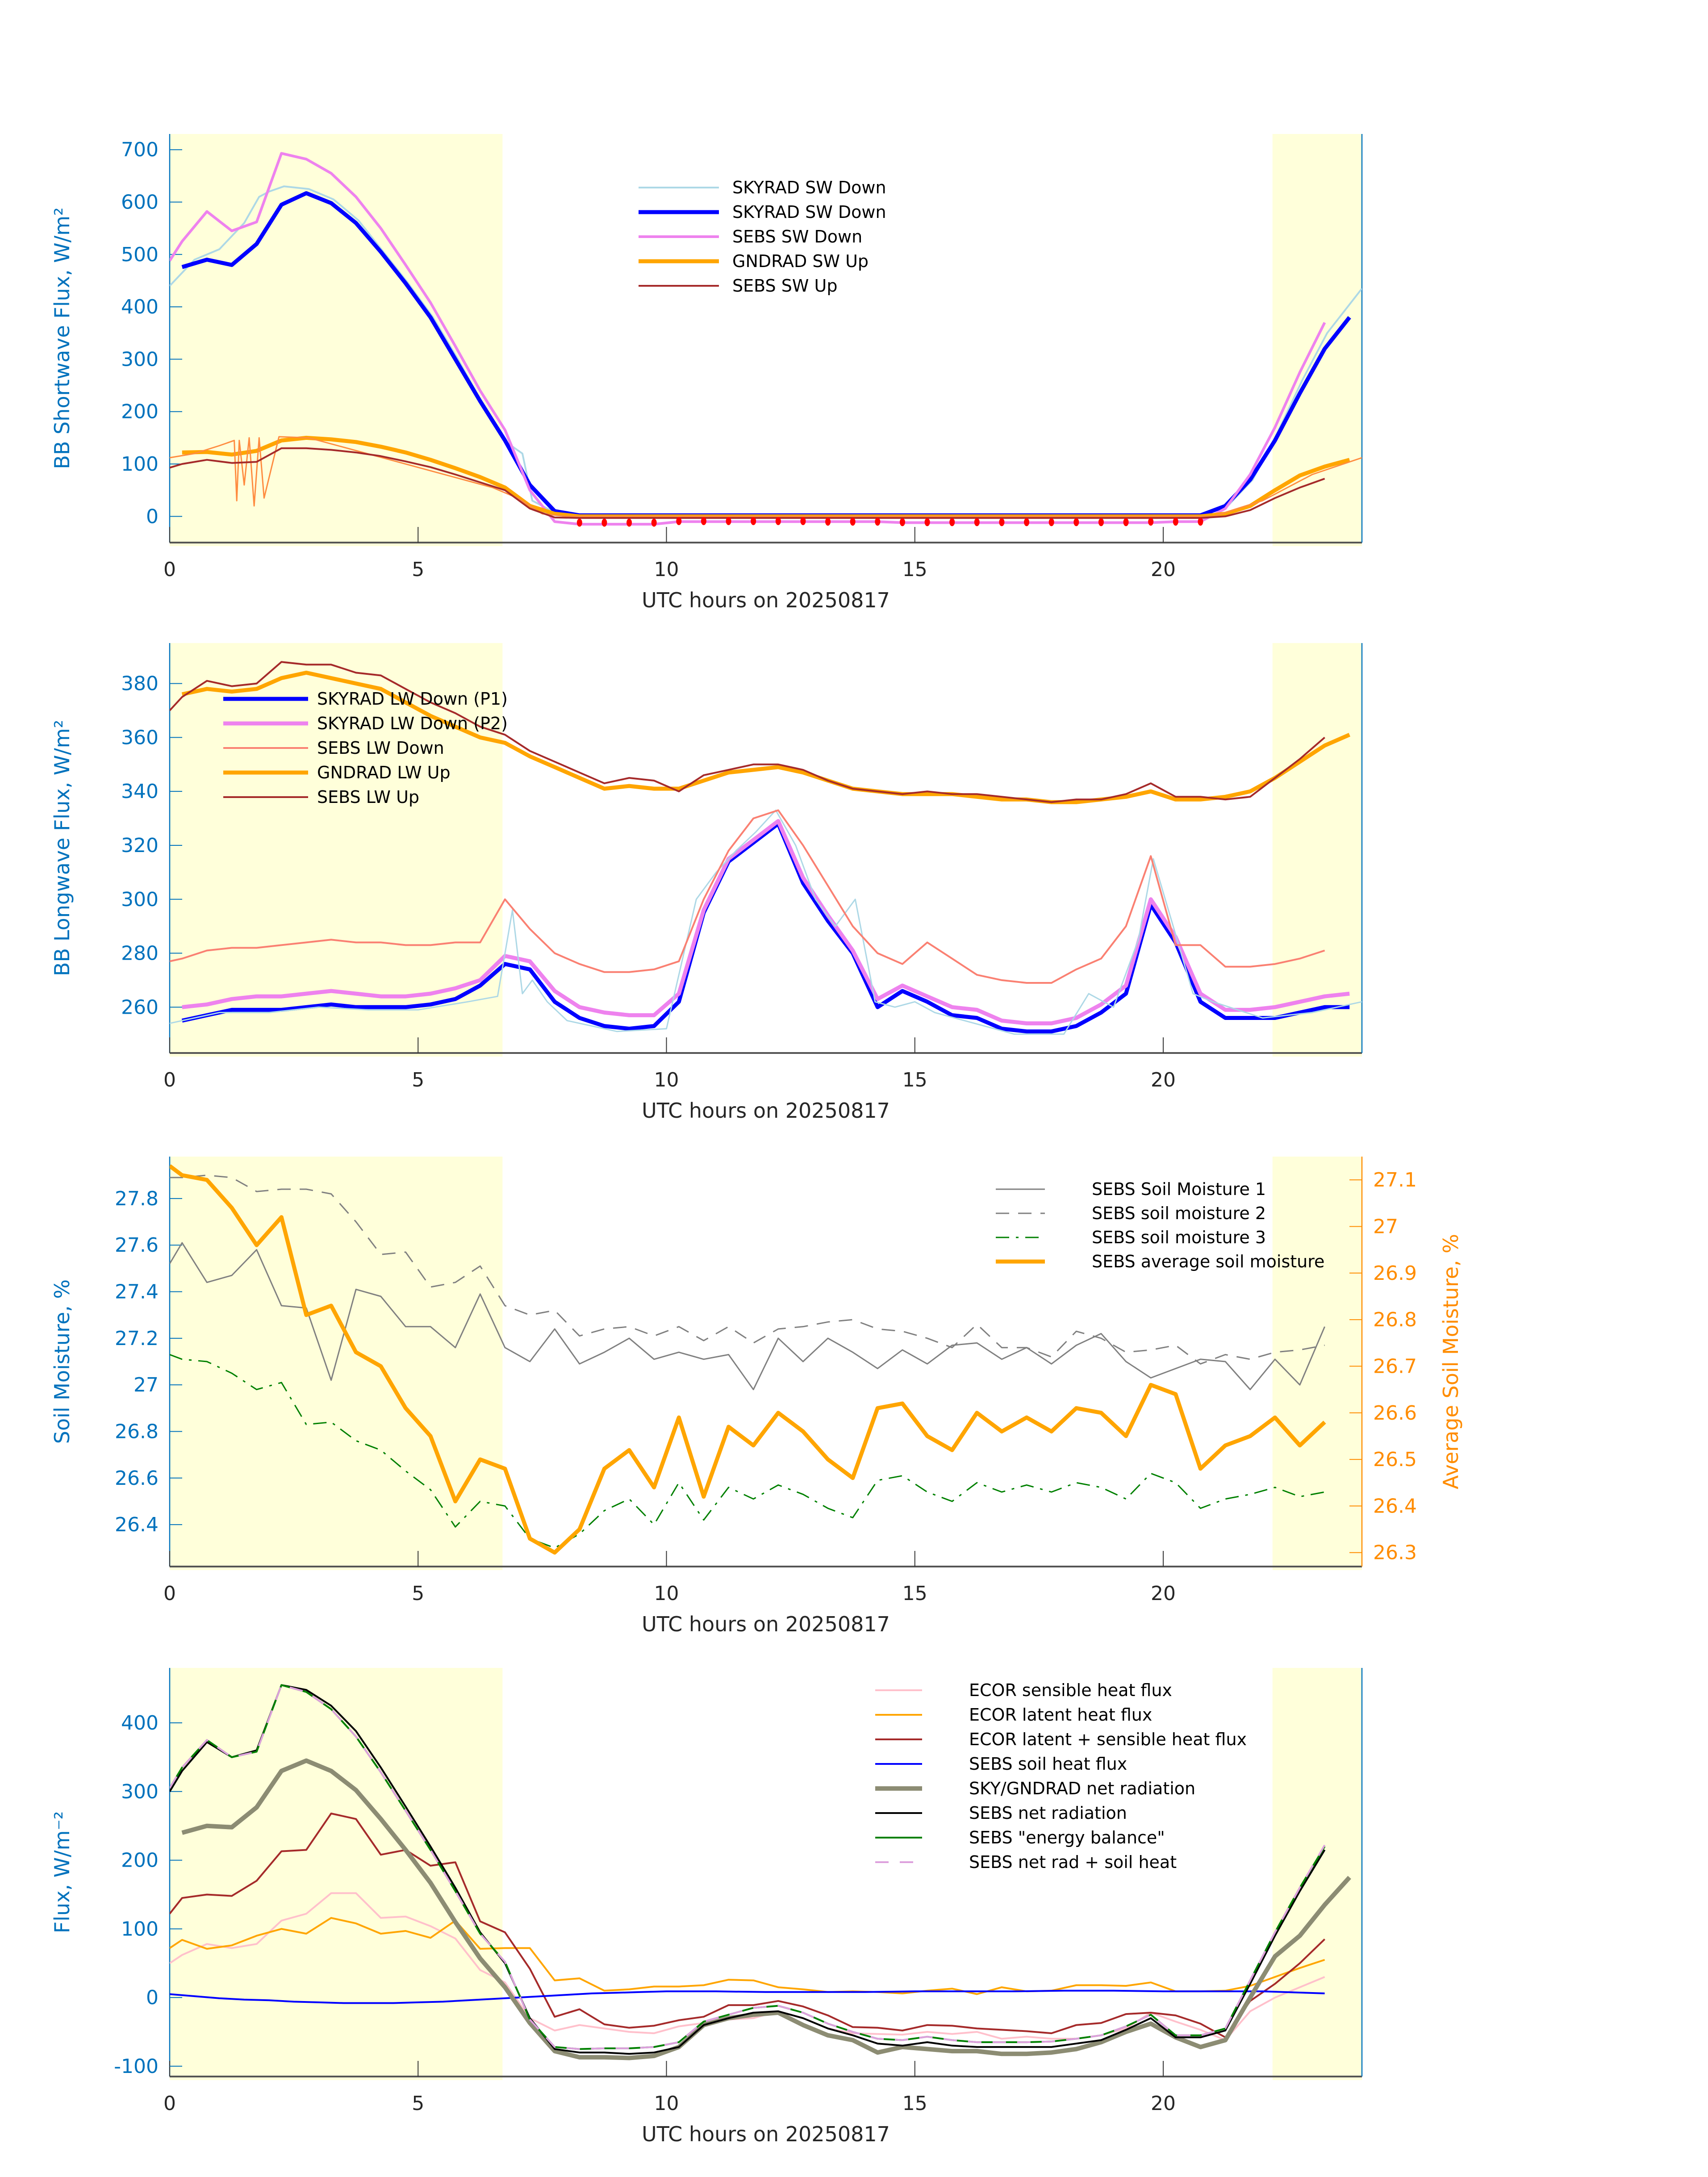 The image size is (1708, 2177). Describe the element at coordinates (137, 1524) in the screenshot. I see `y-tick-label: 26.4` at that location.